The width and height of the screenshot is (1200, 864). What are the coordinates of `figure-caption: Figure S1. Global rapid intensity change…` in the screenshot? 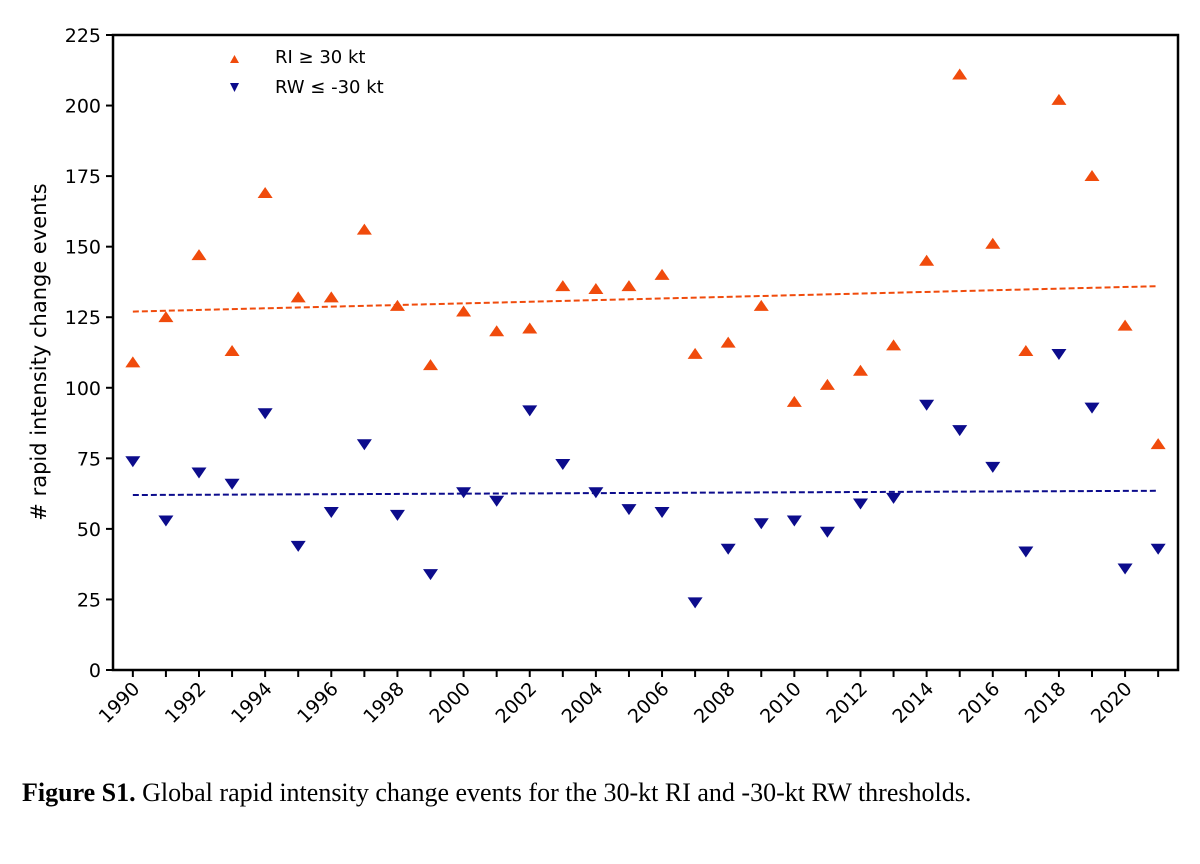 It's located at (597, 793).